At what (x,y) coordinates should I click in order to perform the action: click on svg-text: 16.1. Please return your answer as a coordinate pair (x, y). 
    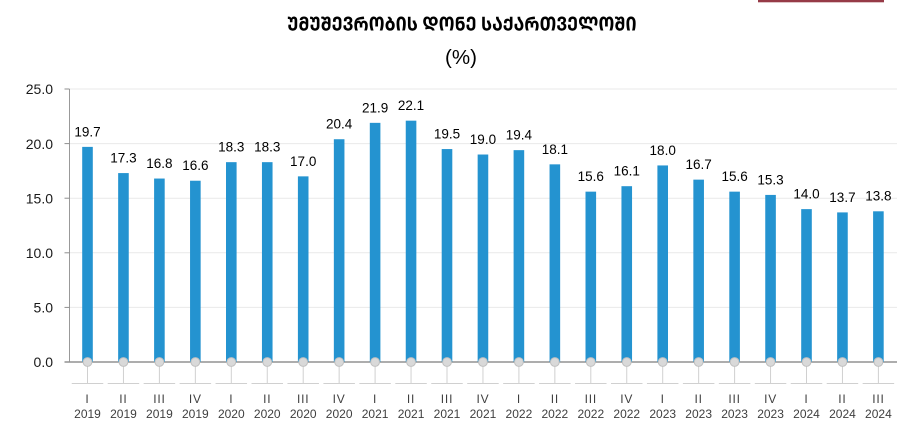
    Looking at the image, I should click on (627, 171).